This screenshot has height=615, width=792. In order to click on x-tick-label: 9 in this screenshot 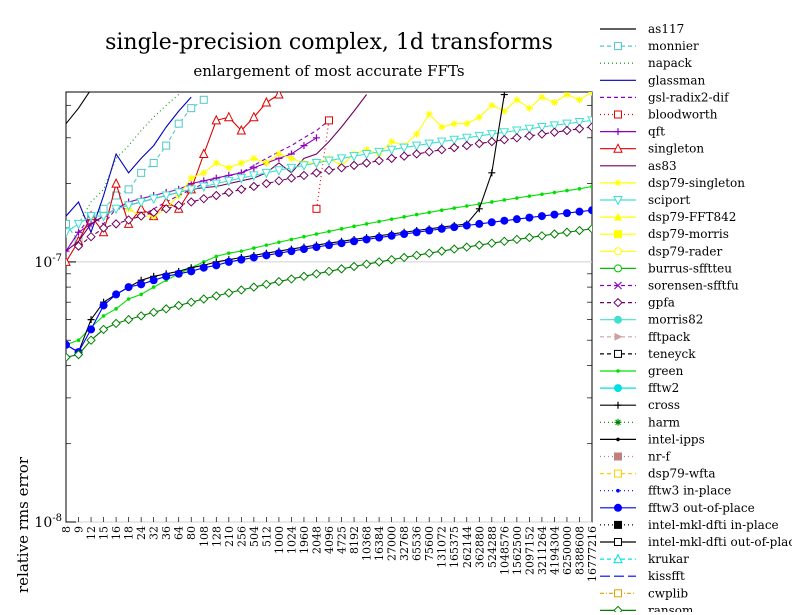, I will do `click(79, 529)`.